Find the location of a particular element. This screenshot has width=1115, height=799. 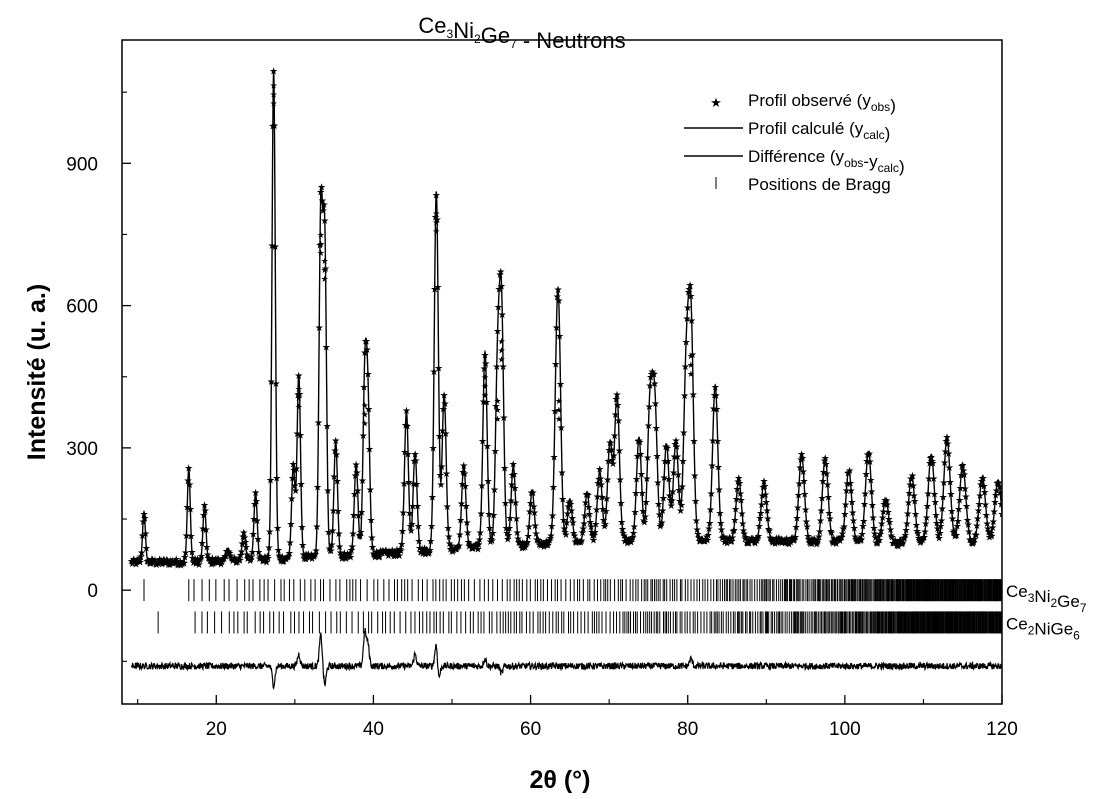

phase-label: Ce2NiGe6 is located at coordinates (1043, 628).